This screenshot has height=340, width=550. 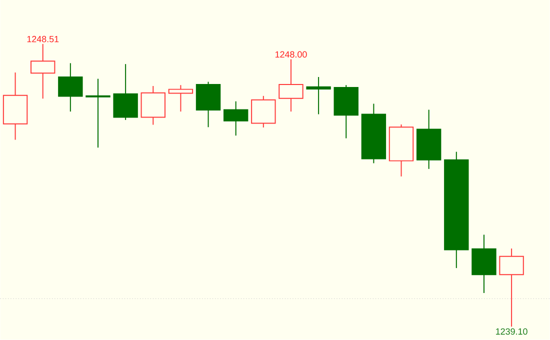 I want to click on annotation: 1239.10, so click(x=512, y=331).